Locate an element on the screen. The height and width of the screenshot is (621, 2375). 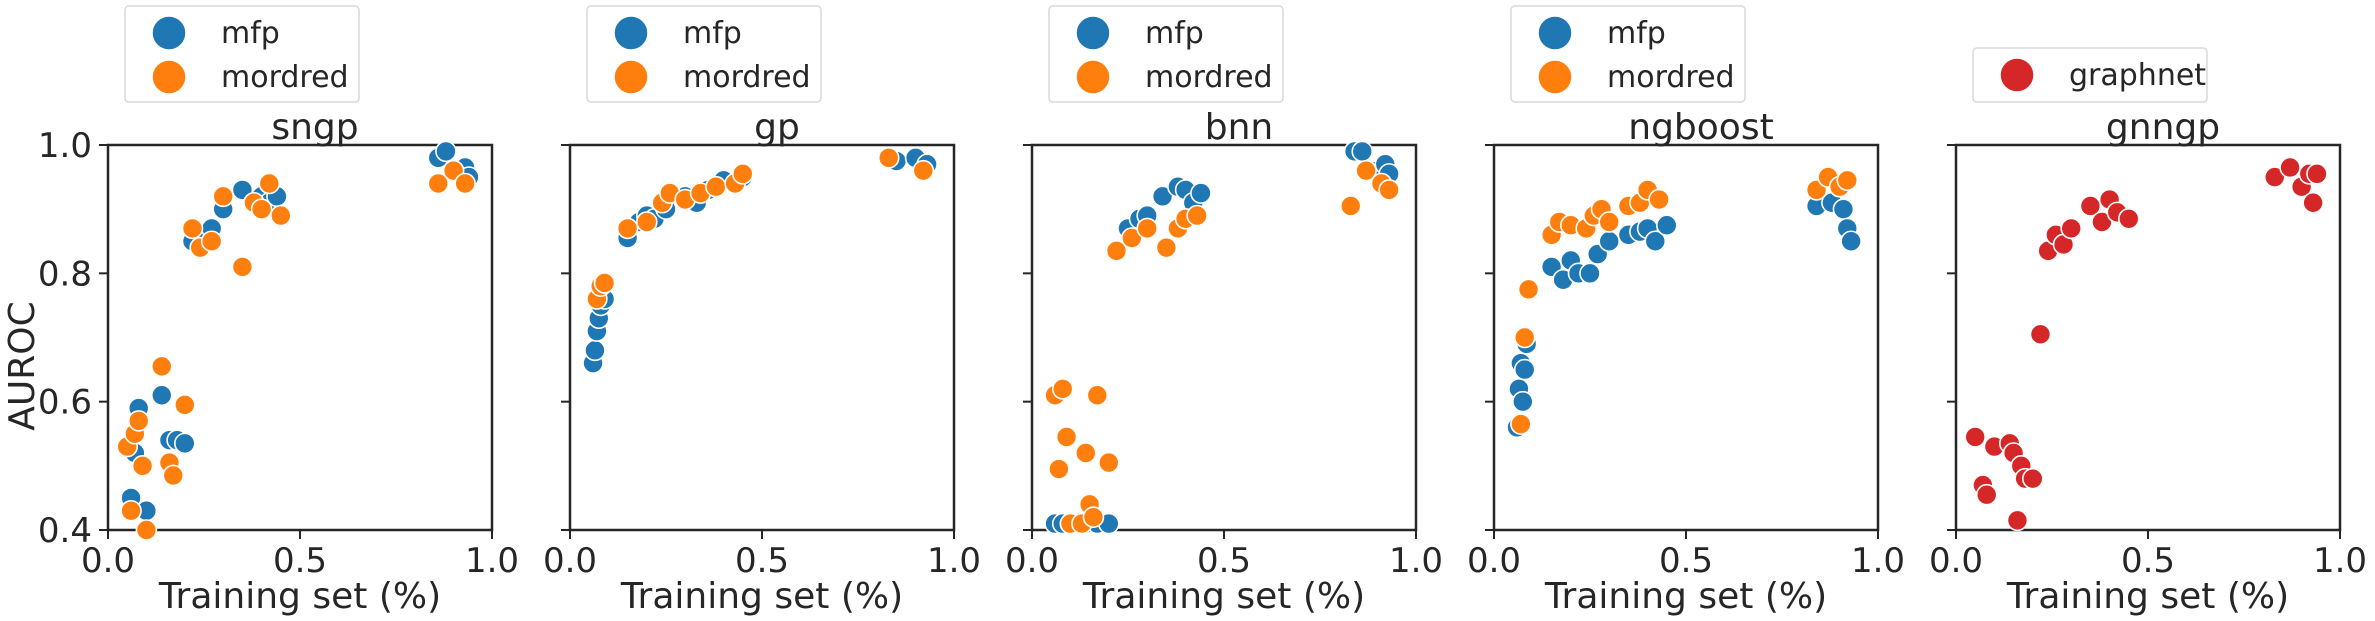
series-graphnet is located at coordinates (2146, 344).